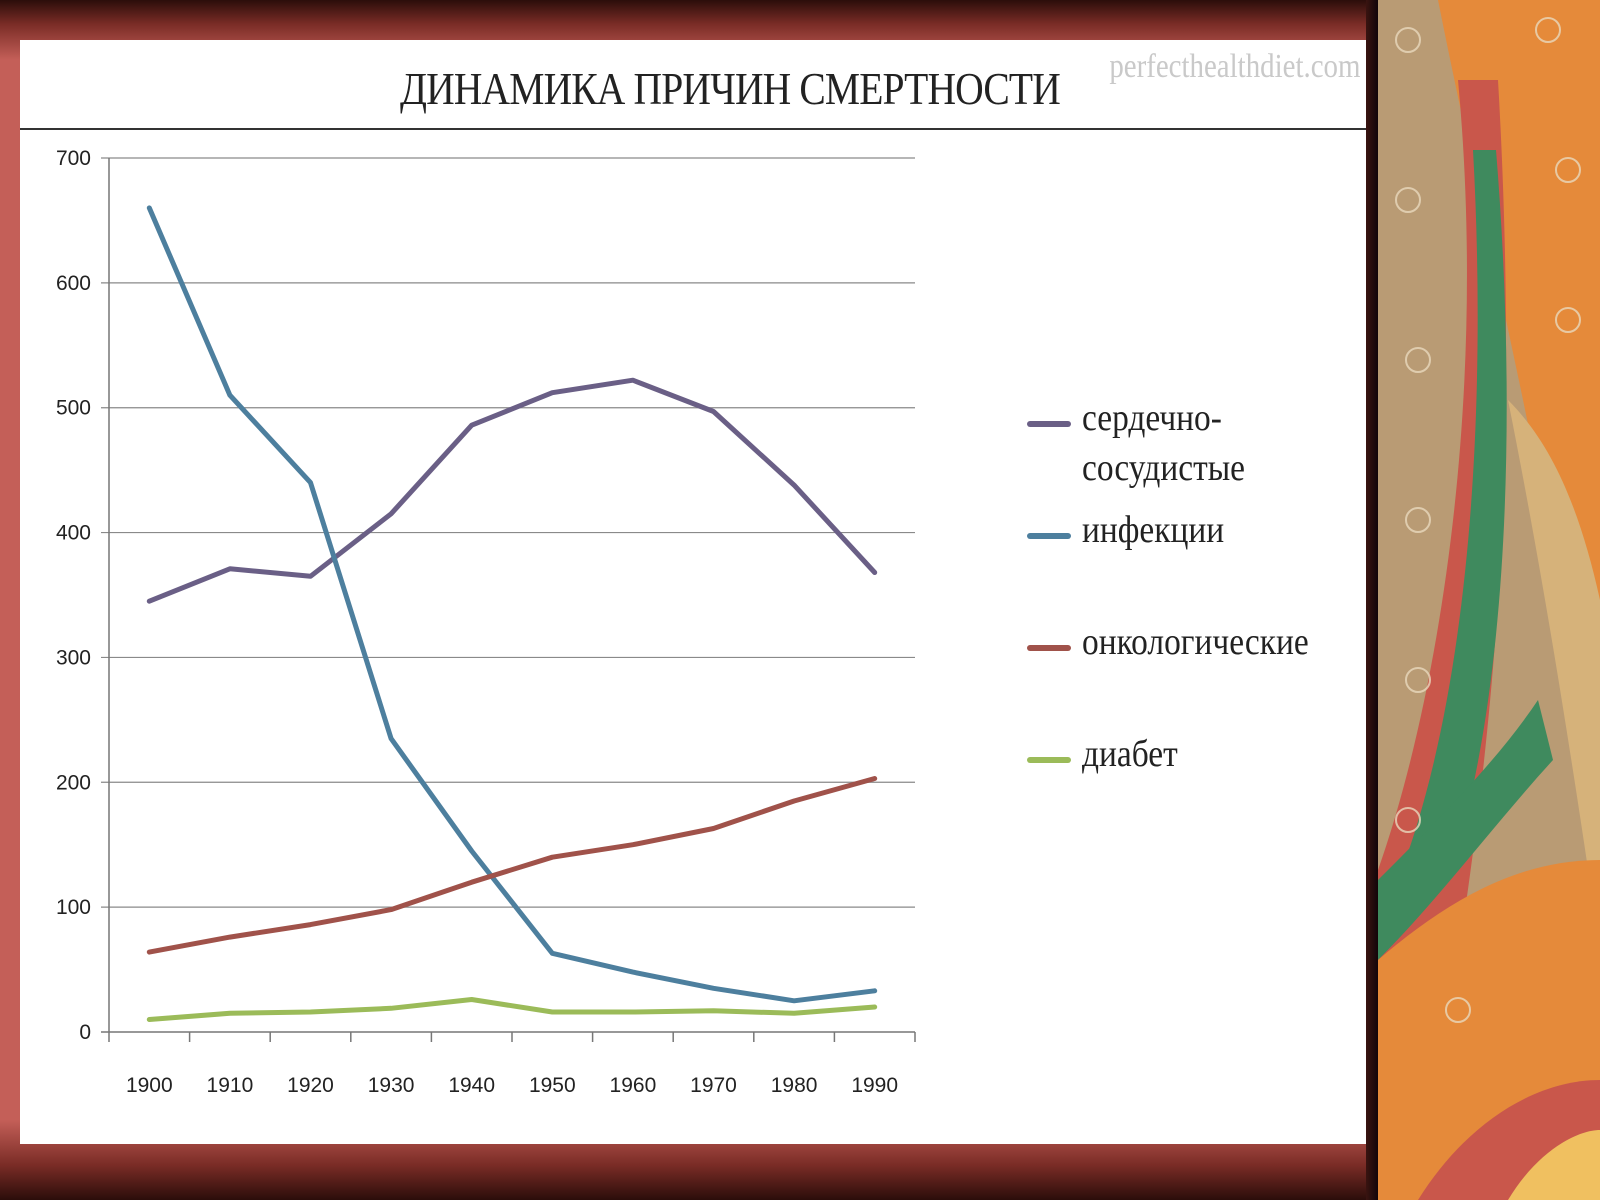 This screenshot has width=1600, height=1200. I want to click on y-tick-label-300: 300, so click(73, 657).